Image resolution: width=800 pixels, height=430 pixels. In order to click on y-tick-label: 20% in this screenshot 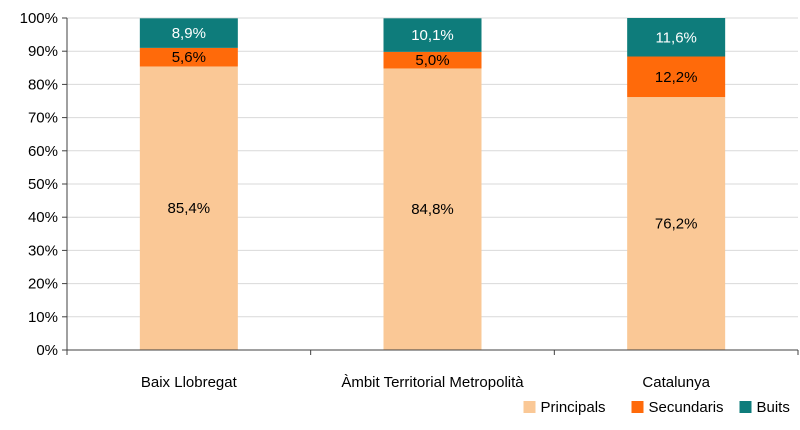, I will do `click(43, 284)`.